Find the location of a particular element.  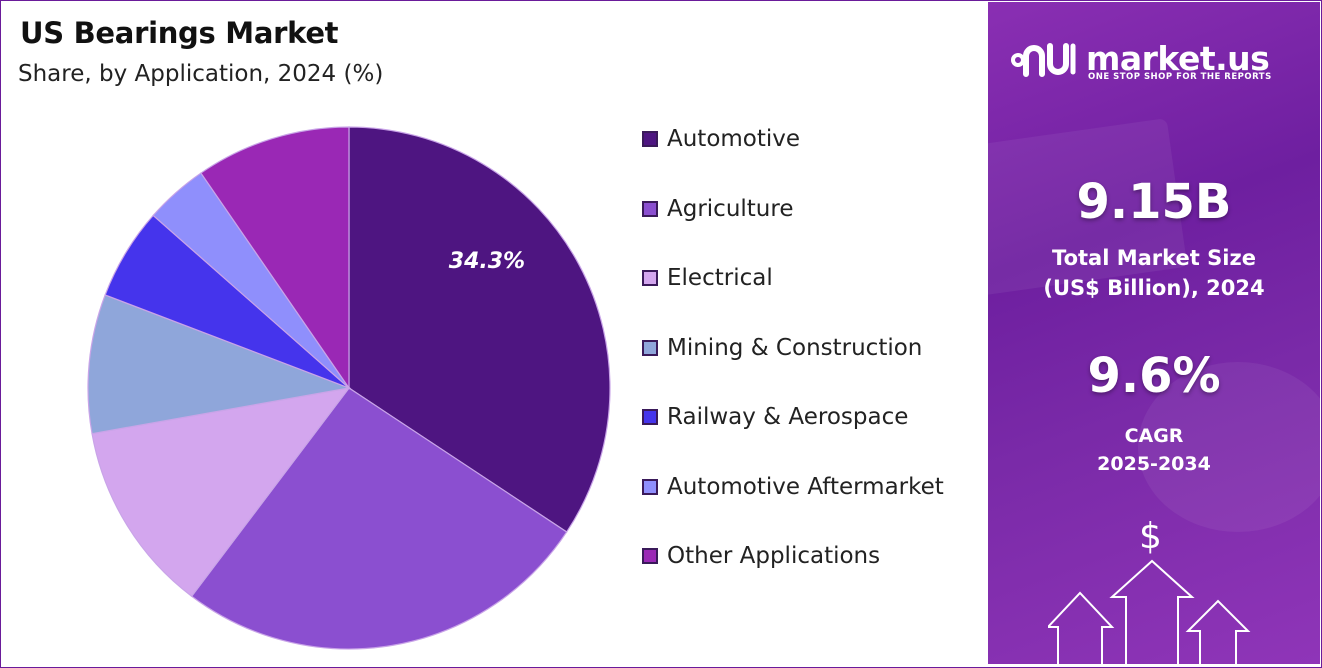

legend-label: Agriculture is located at coordinates (730, 208).